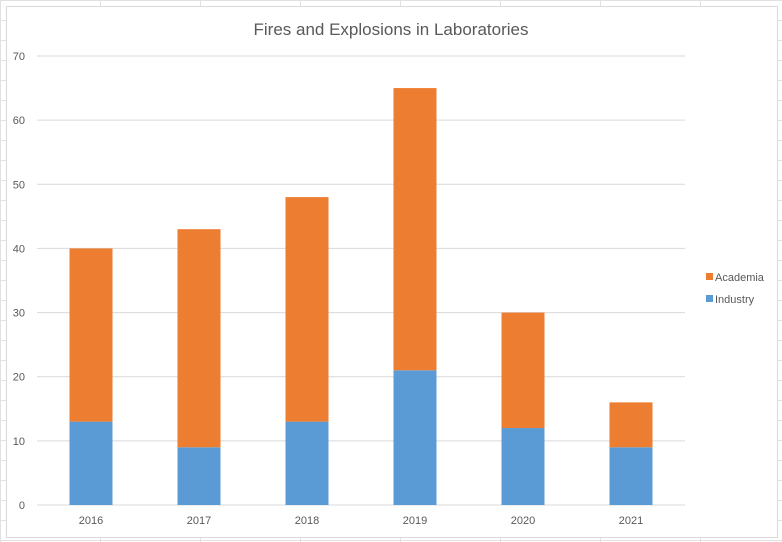  What do you see at coordinates (523, 370) in the screenshot?
I see `bar-academia-2020` at bounding box center [523, 370].